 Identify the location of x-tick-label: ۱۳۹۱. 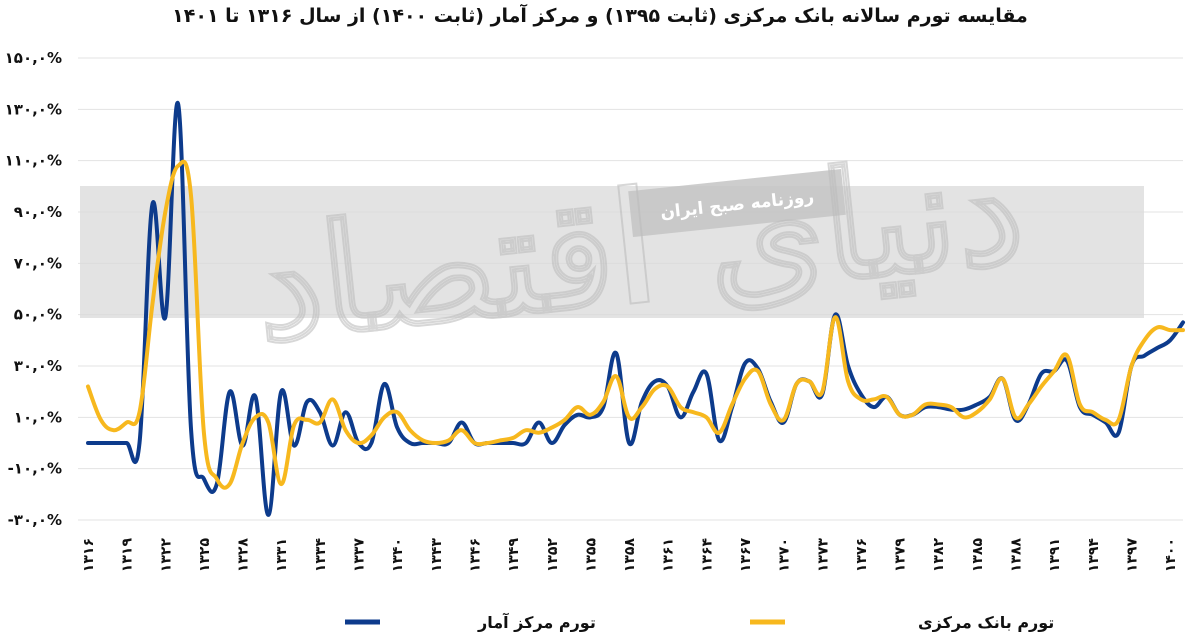
(1055, 555).